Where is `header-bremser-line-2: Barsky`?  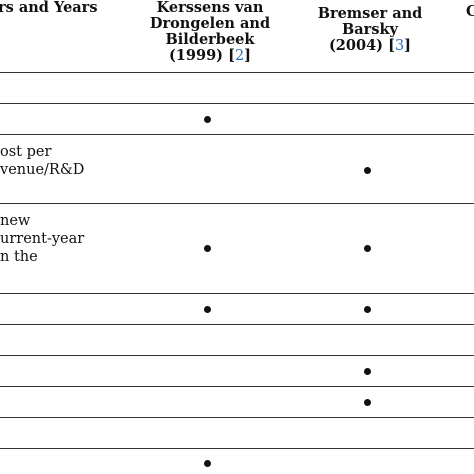
header-bremser-line-2: Barsky is located at coordinates (370, 29).